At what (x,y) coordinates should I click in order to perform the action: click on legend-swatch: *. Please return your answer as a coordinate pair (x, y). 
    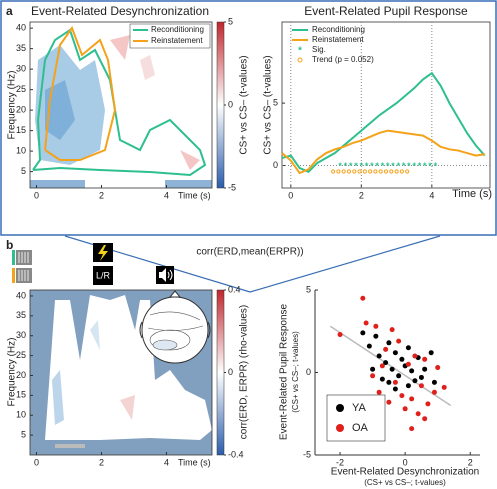
    Looking at the image, I should click on (300, 51).